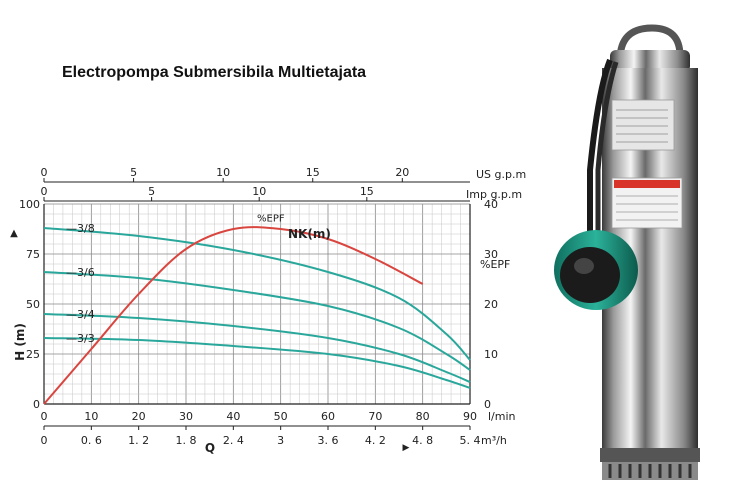 This screenshot has height=504, width=754. What do you see at coordinates (186, 440) in the screenshot?
I see `m3h-tick-label: 1. 8` at bounding box center [186, 440].